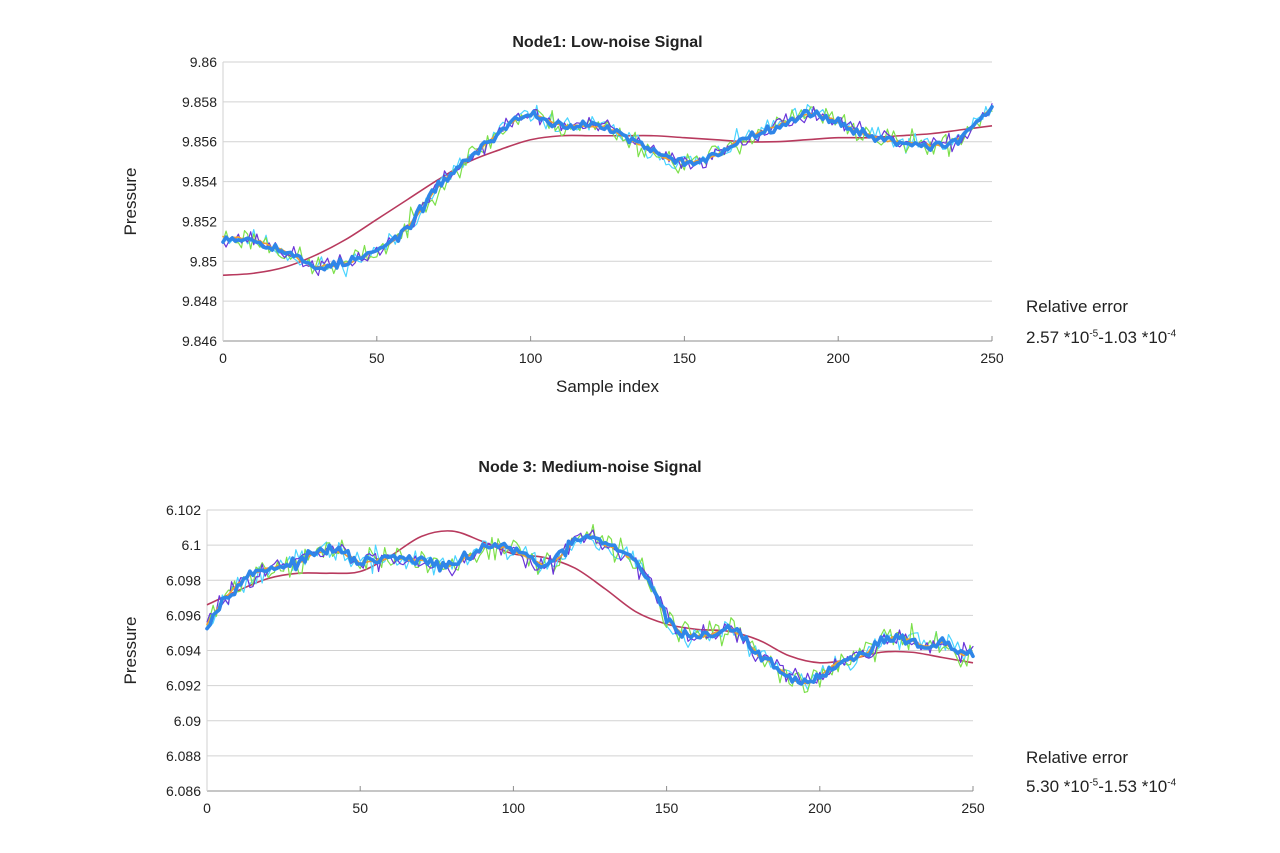  What do you see at coordinates (203, 62) in the screenshot?
I see `y-tick-label: 9.86` at bounding box center [203, 62].